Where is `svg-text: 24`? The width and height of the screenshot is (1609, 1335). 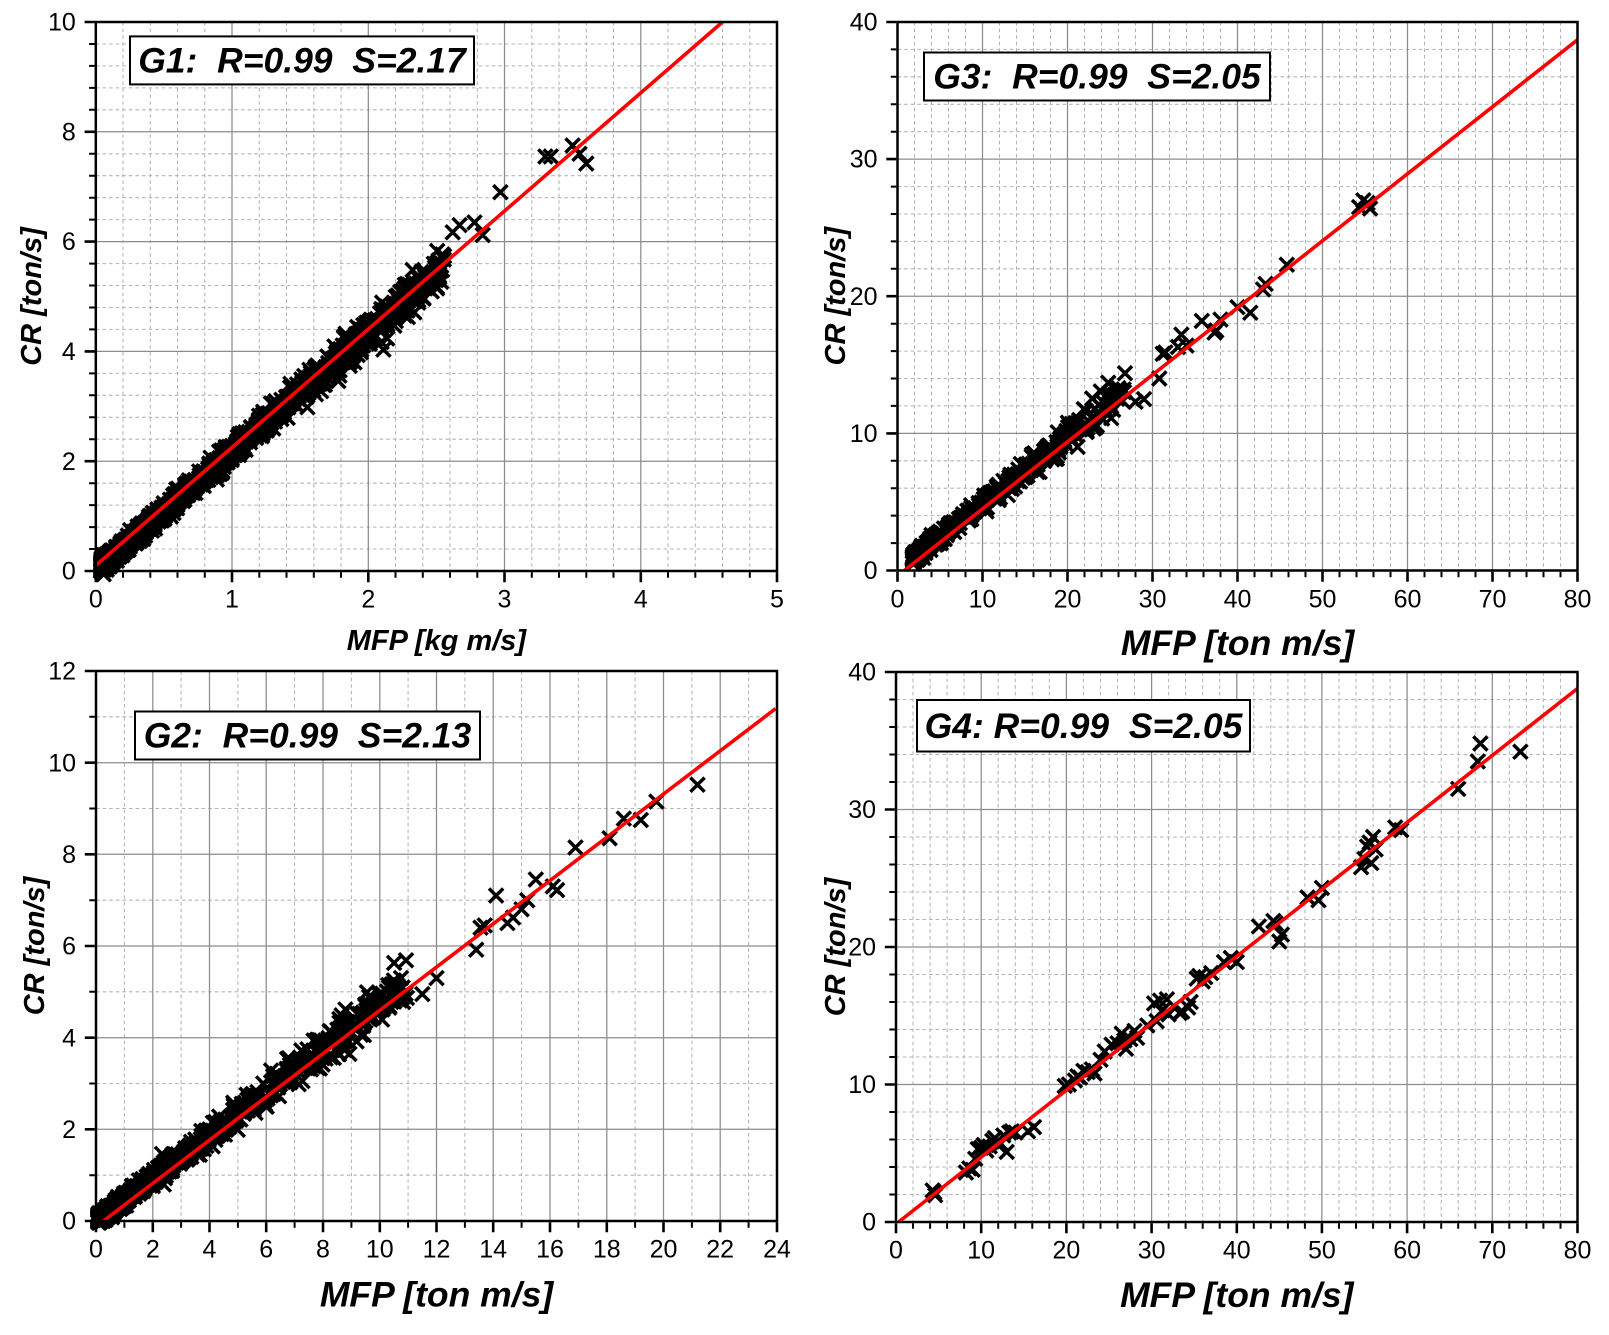 svg-text: 24 is located at coordinates (777, 1250).